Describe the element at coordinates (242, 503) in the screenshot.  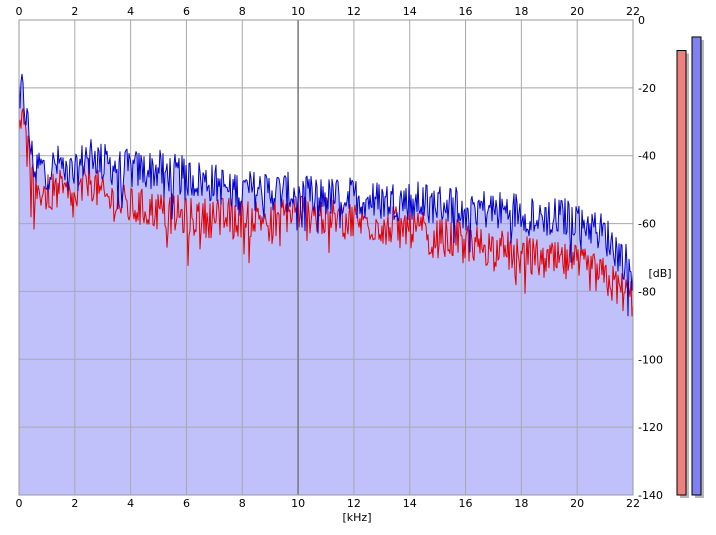
I see `x-tick-label-bottom: 8` at that location.